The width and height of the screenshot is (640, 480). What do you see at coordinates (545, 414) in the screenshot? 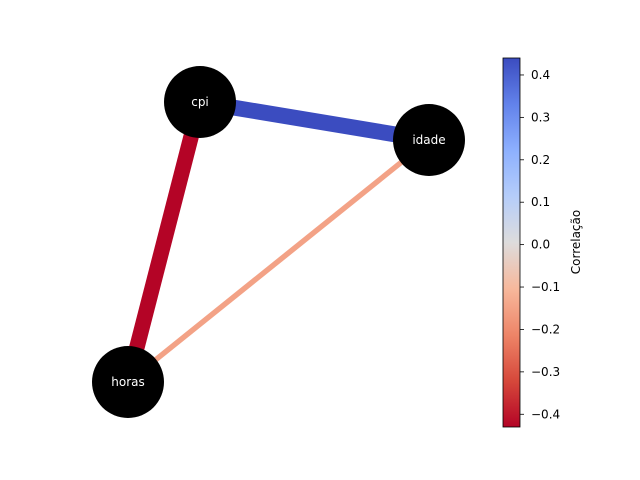
I see `colorbar-tick-label: −0.4` at bounding box center [545, 414].